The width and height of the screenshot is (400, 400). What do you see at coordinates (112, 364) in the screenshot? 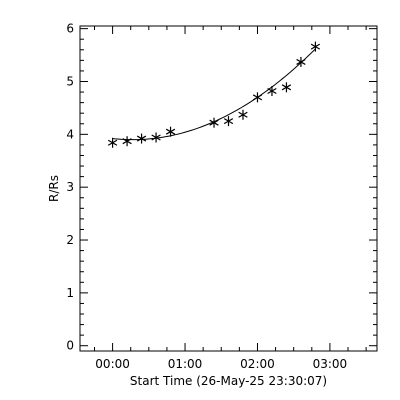
I see `x-tick-label: 00:00` at bounding box center [112, 364].